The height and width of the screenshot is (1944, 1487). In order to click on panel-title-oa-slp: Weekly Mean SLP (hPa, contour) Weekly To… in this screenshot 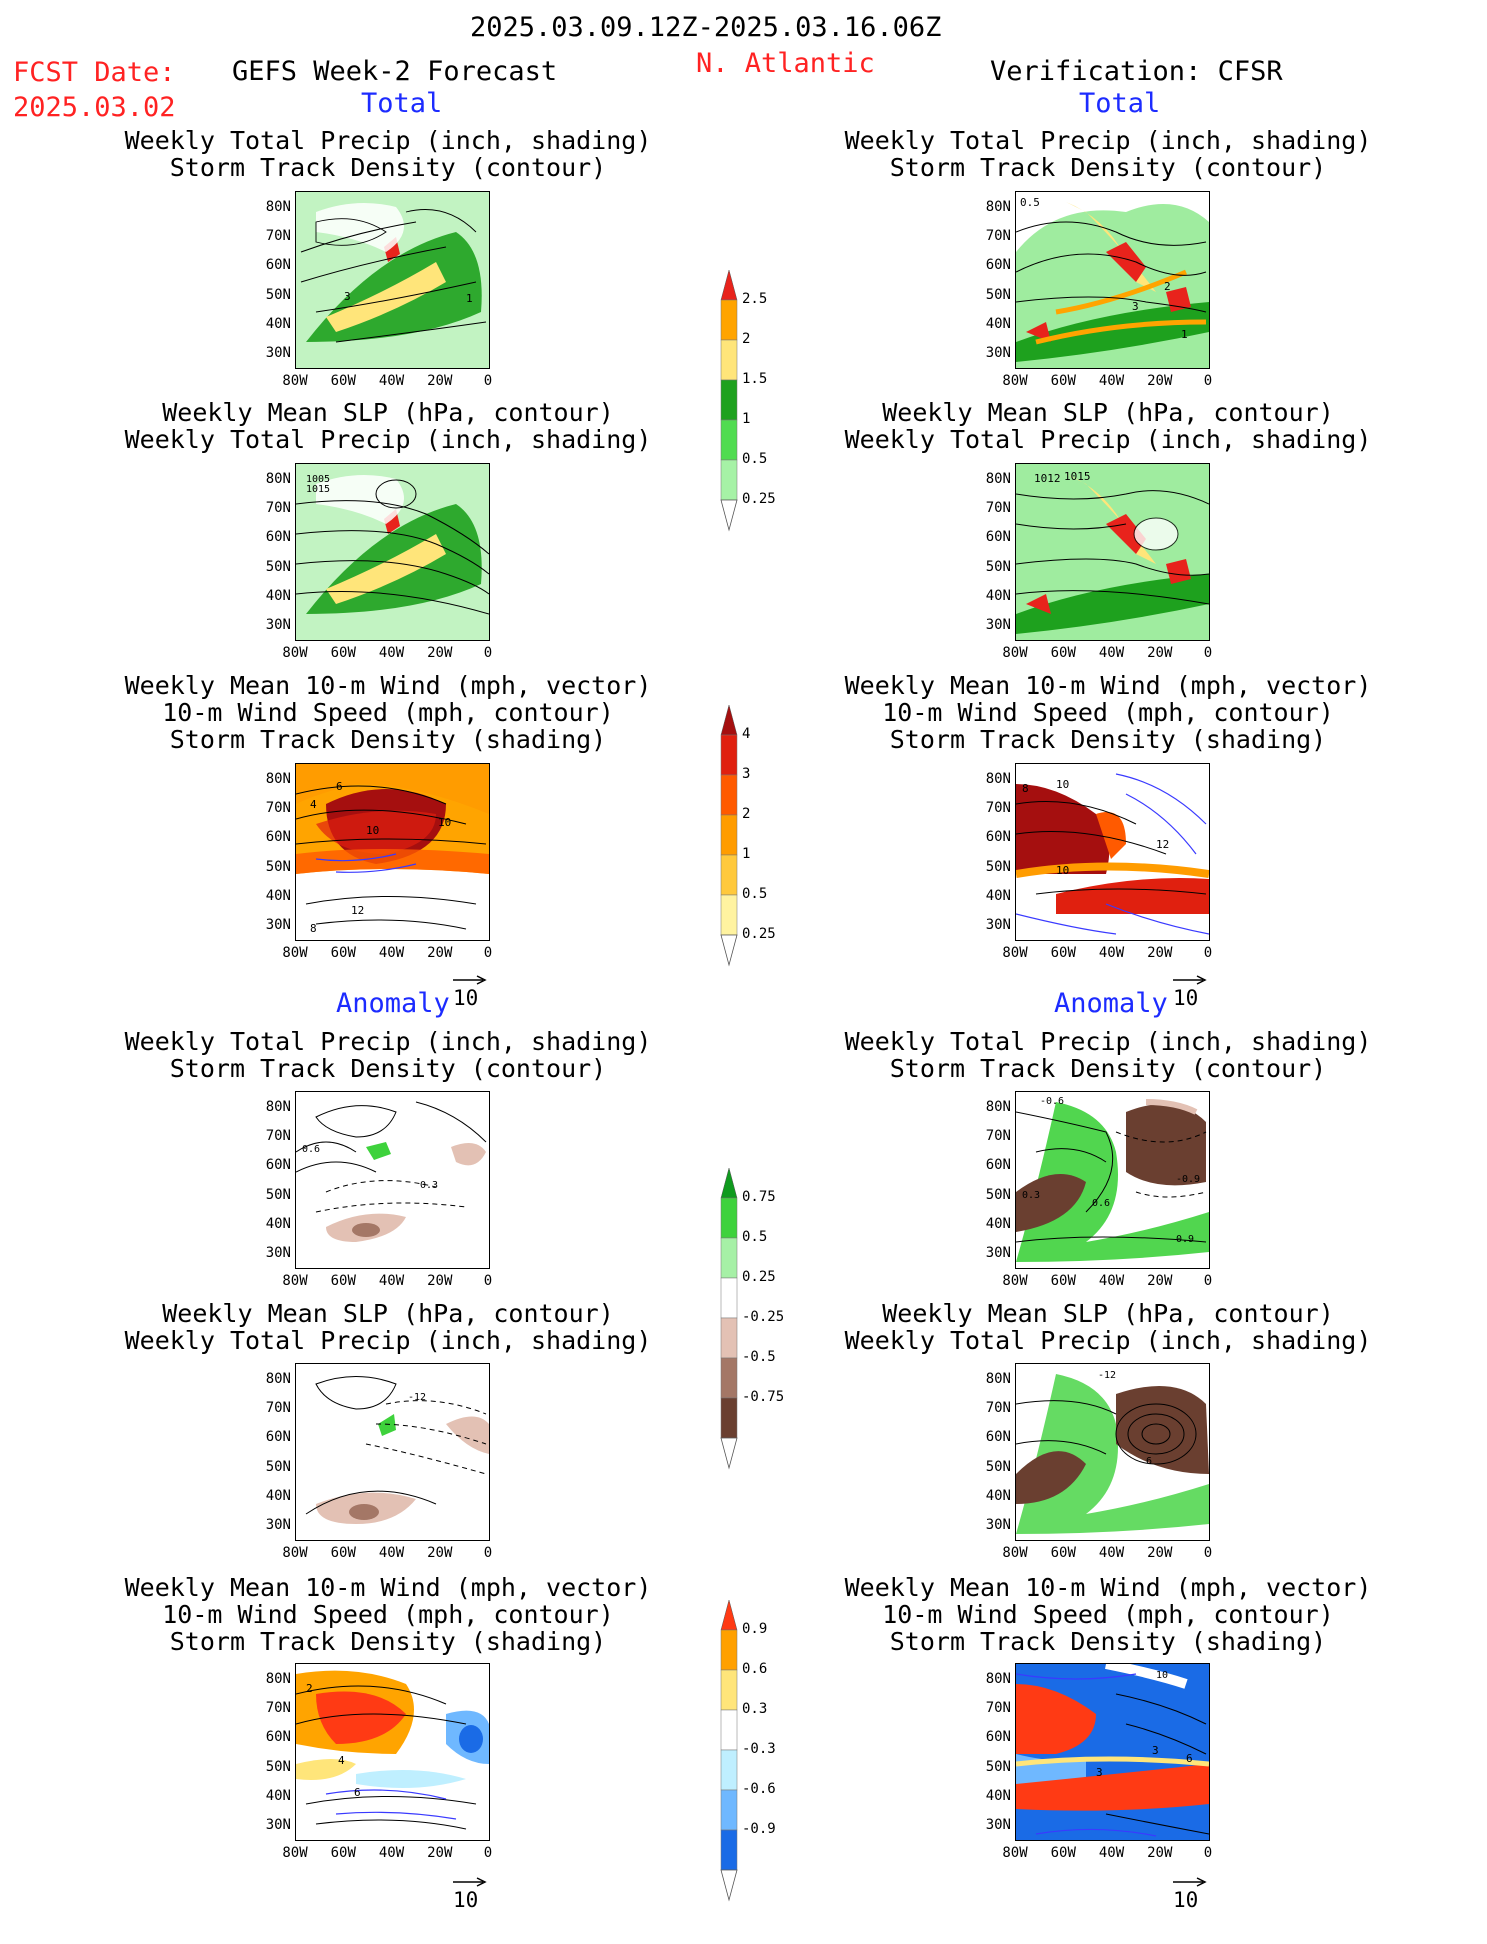, I will do `click(1108, 1327)`.